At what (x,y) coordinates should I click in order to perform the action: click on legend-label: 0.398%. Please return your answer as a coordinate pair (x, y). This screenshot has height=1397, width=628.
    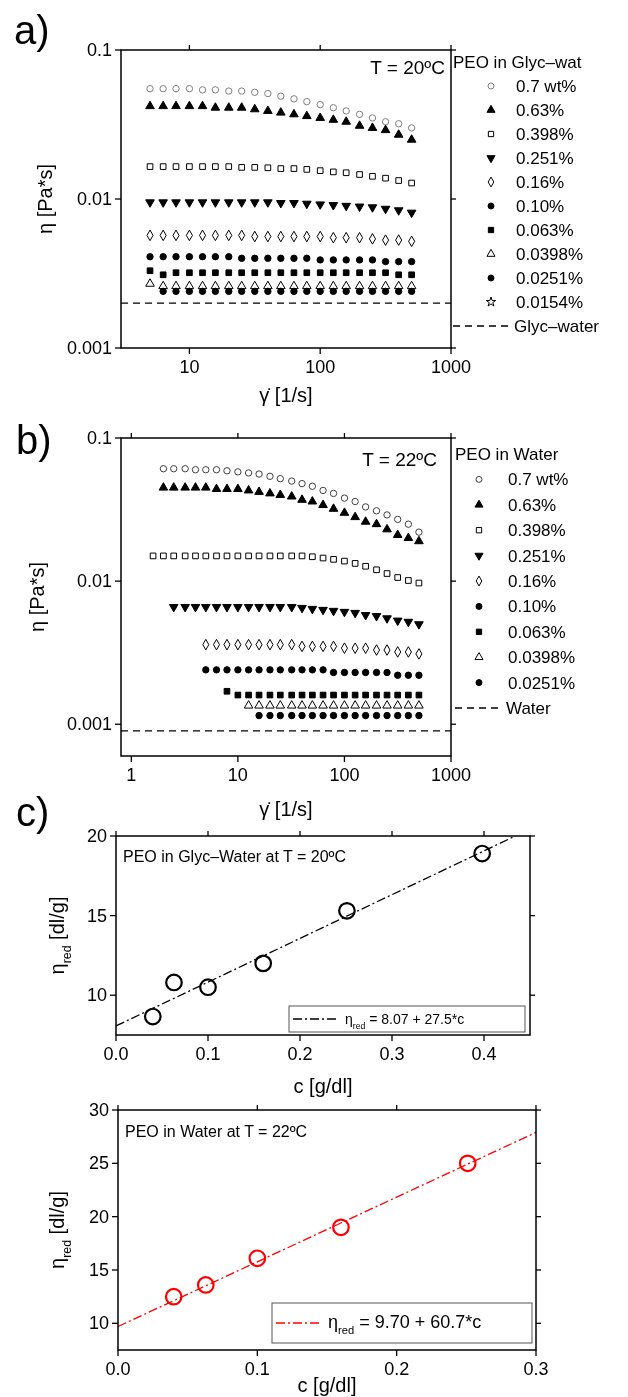
    Looking at the image, I should click on (537, 531).